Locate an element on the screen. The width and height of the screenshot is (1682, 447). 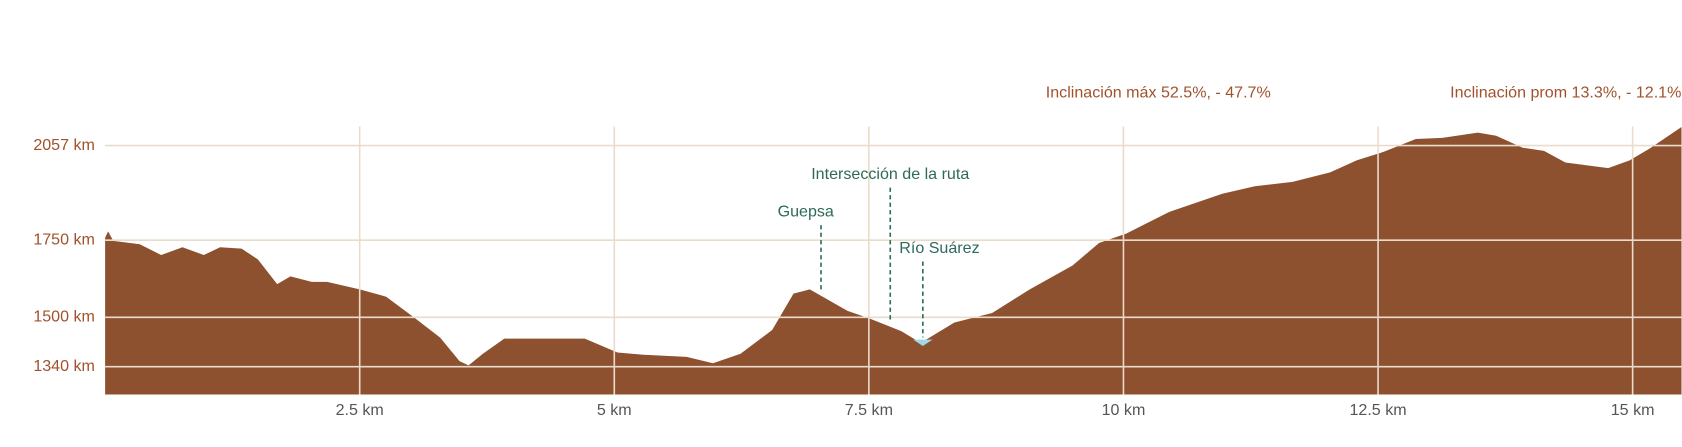
x-tick-label: 10 km is located at coordinates (1124, 410).